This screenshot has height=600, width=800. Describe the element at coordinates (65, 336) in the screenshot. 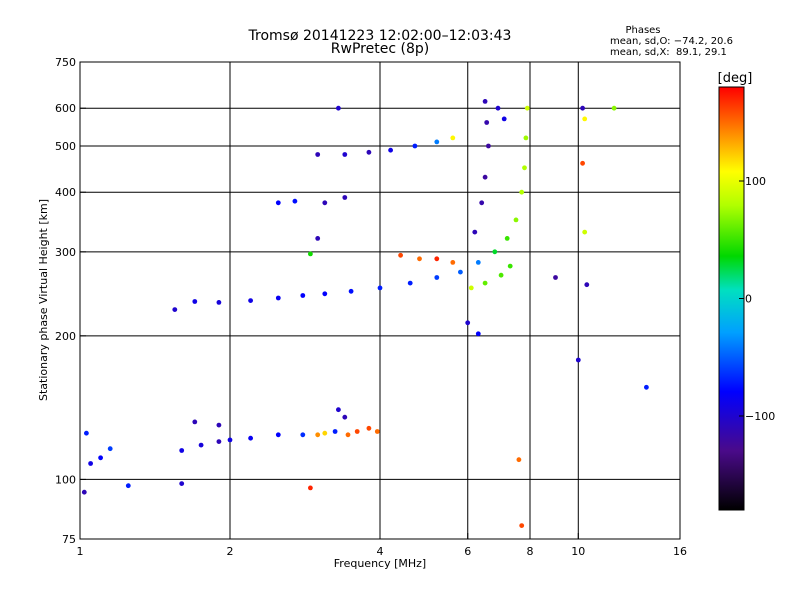

I see `y-tick-label: 200` at that location.